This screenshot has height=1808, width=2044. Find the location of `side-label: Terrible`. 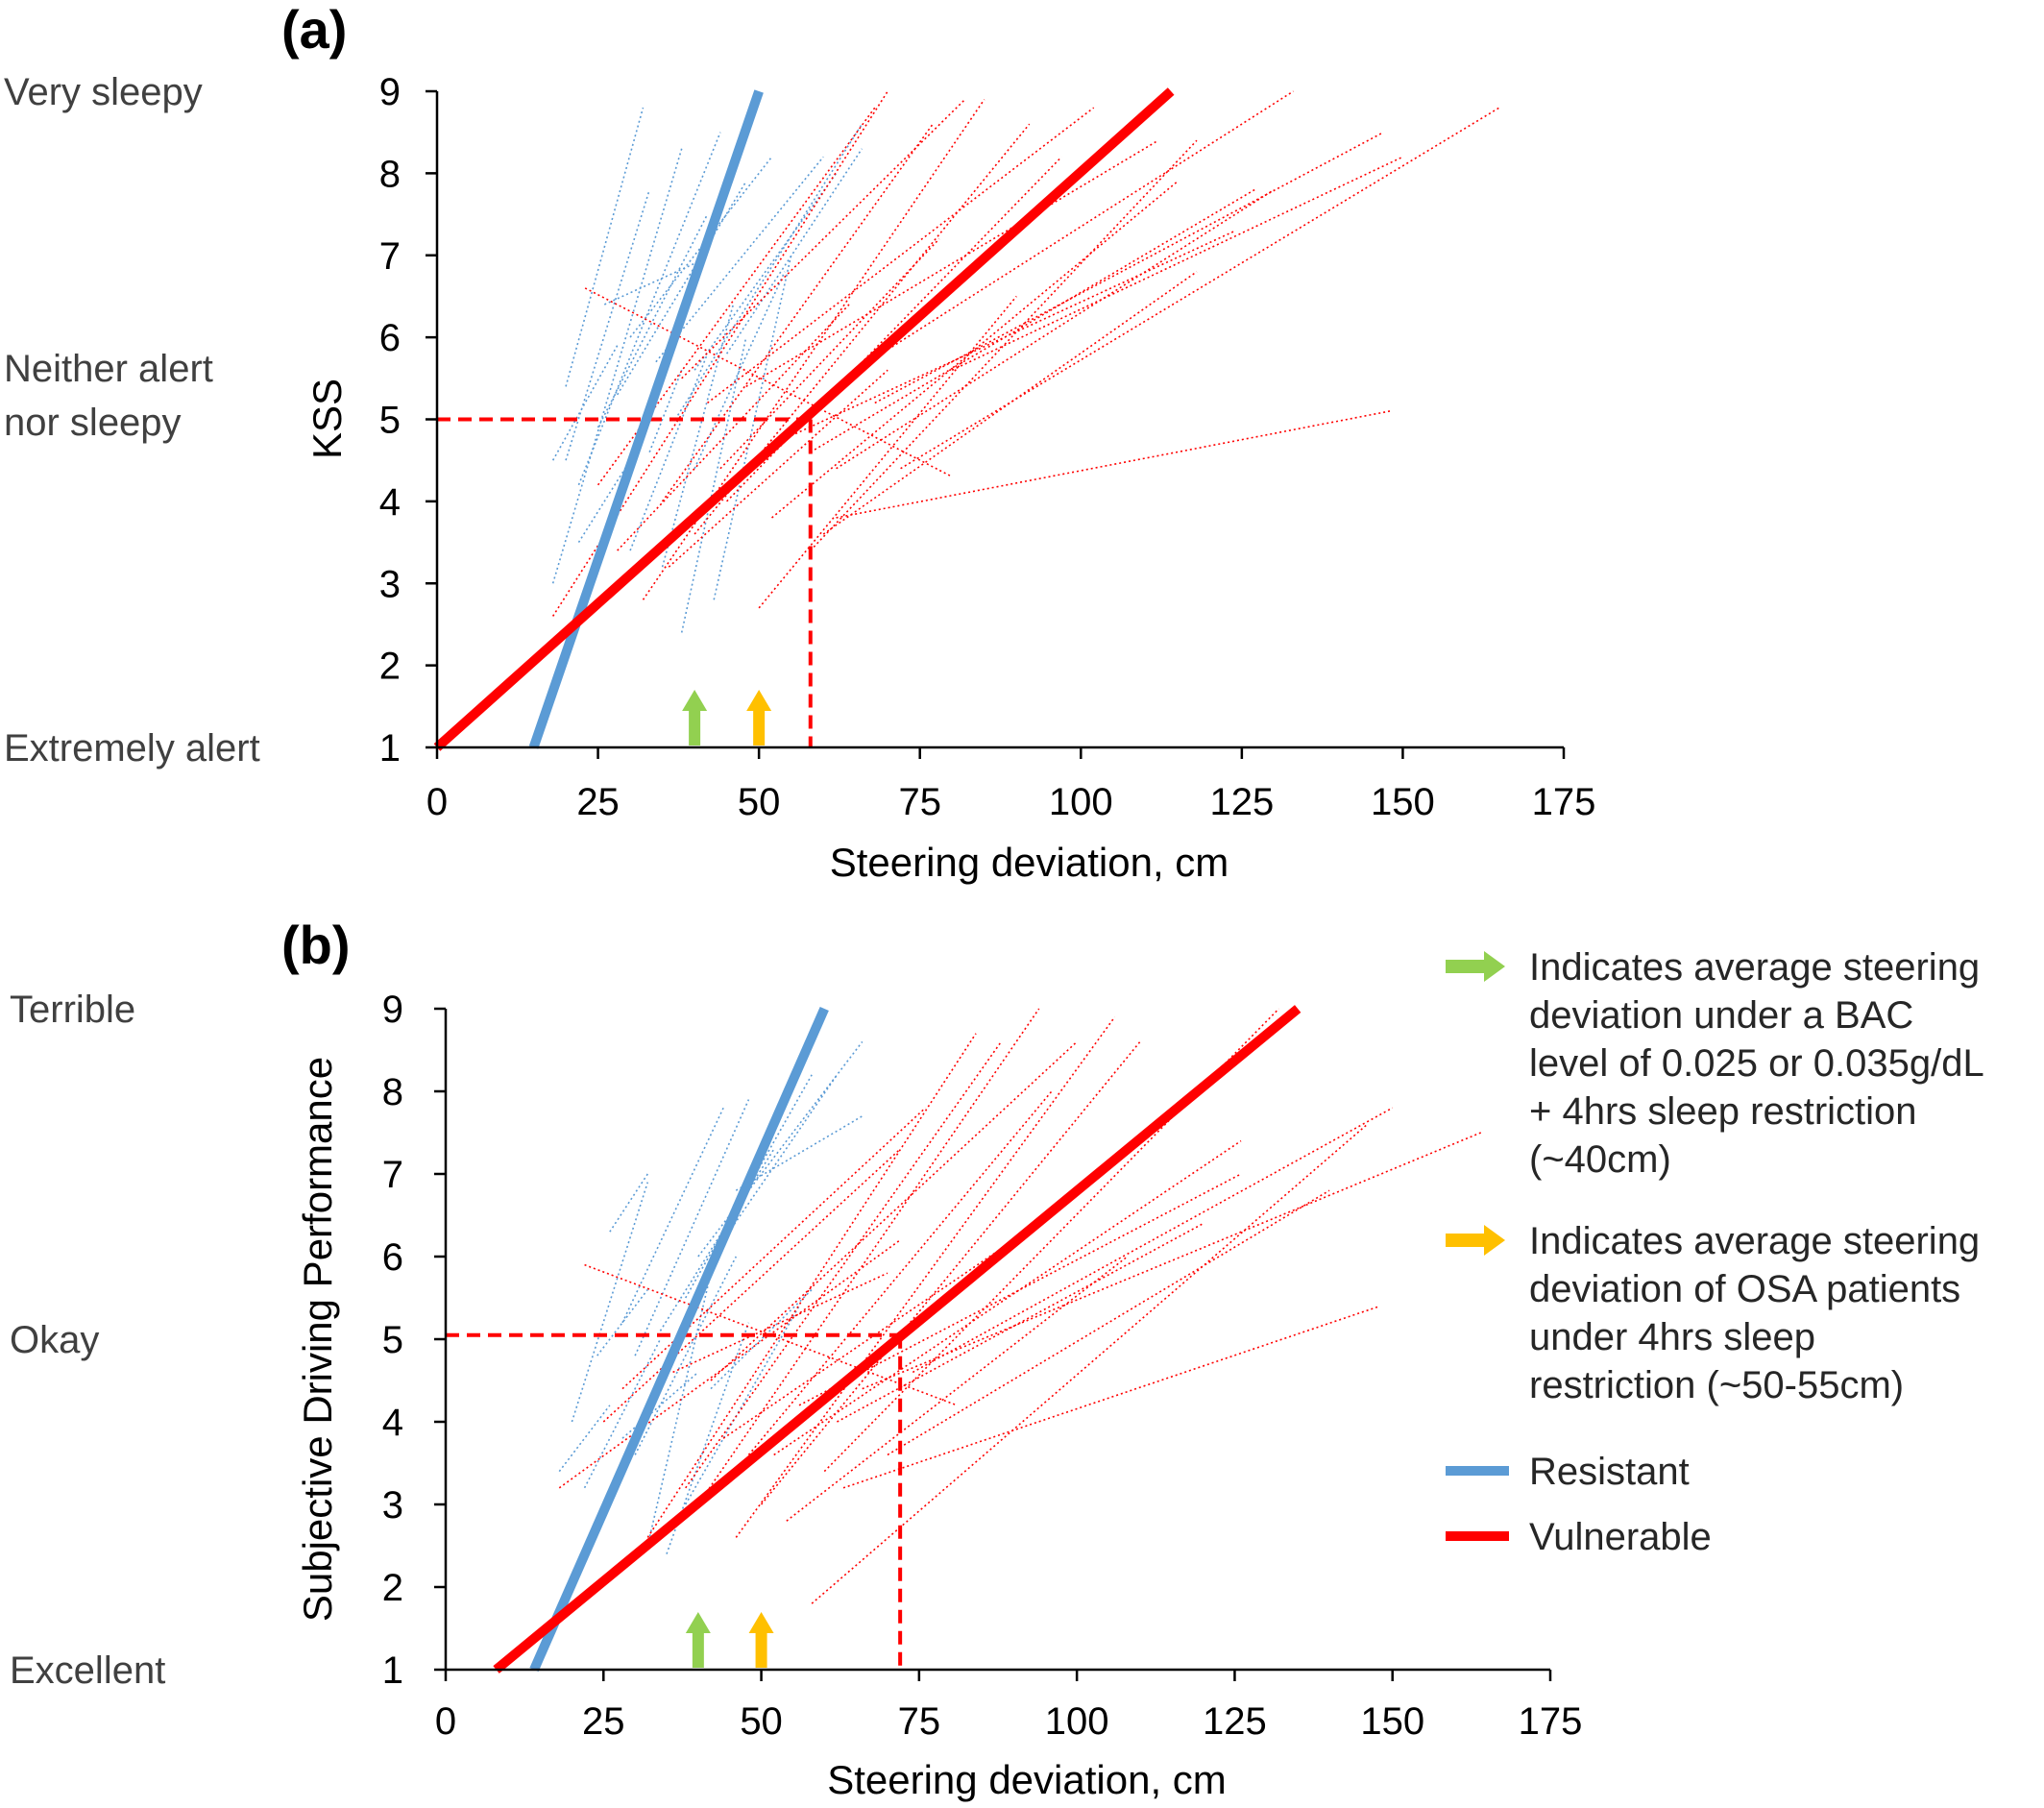

side-label: Terrible is located at coordinates (72, 1010).